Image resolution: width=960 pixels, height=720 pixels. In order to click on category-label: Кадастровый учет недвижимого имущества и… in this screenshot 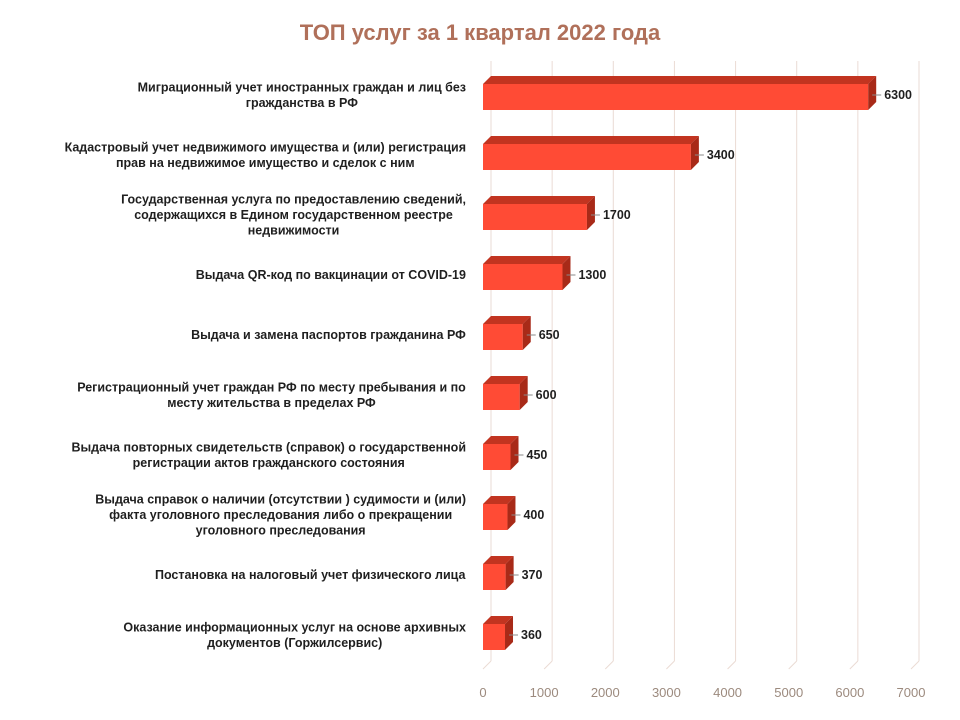, I will do `click(265, 155)`.